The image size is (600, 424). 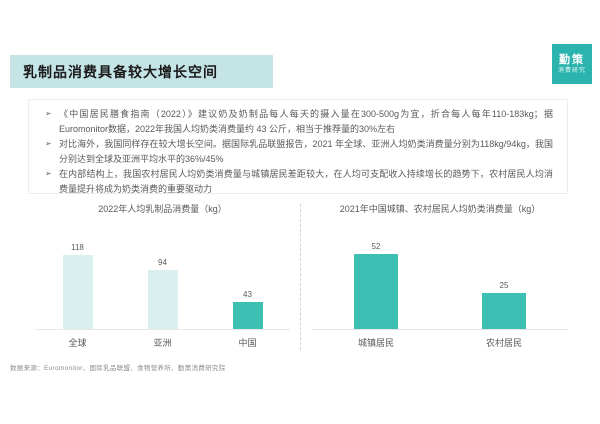 I want to click on chart-title: 2021年中国城镇、农村居民人均奶类消费量（kg）, so click(x=440, y=209).